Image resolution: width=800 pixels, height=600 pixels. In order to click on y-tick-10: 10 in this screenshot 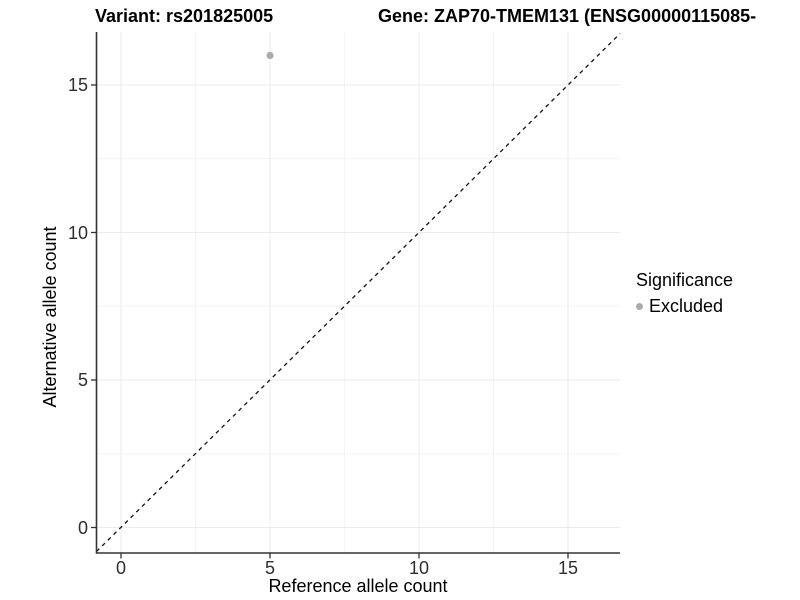, I will do `click(77, 232)`.